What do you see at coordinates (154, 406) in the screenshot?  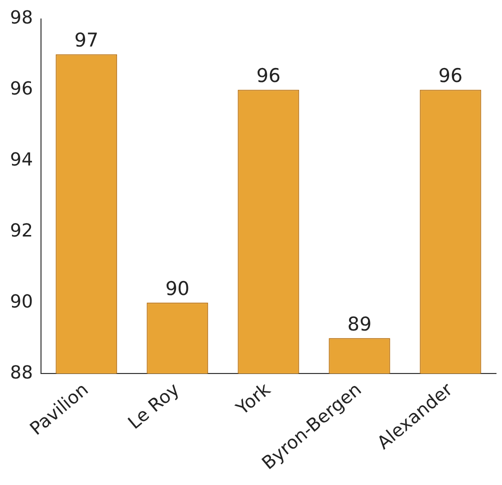 I see `x-tick-label: Le Roy` at bounding box center [154, 406].